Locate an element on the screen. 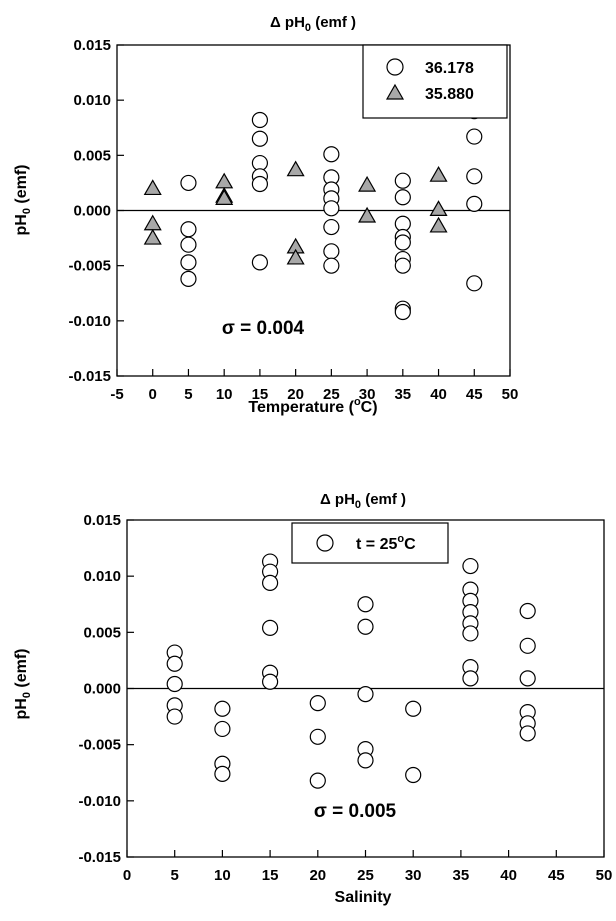 This screenshot has height=921, width=616. sigma-annotation: σ = 0.005 is located at coordinates (355, 811).